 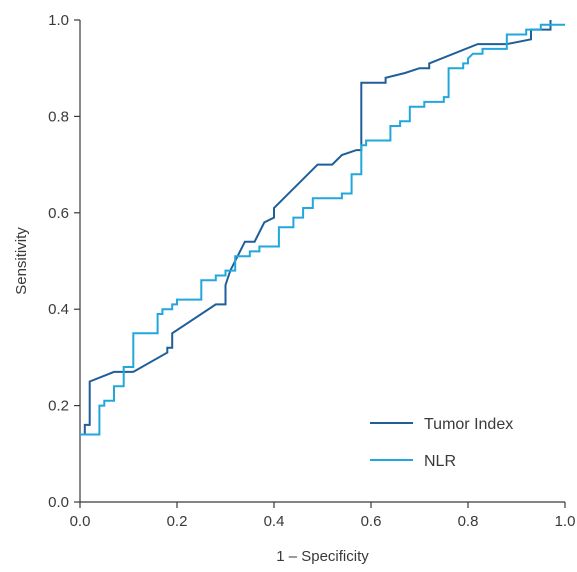 I want to click on x-tick-label: 0.8, so click(x=468, y=521).